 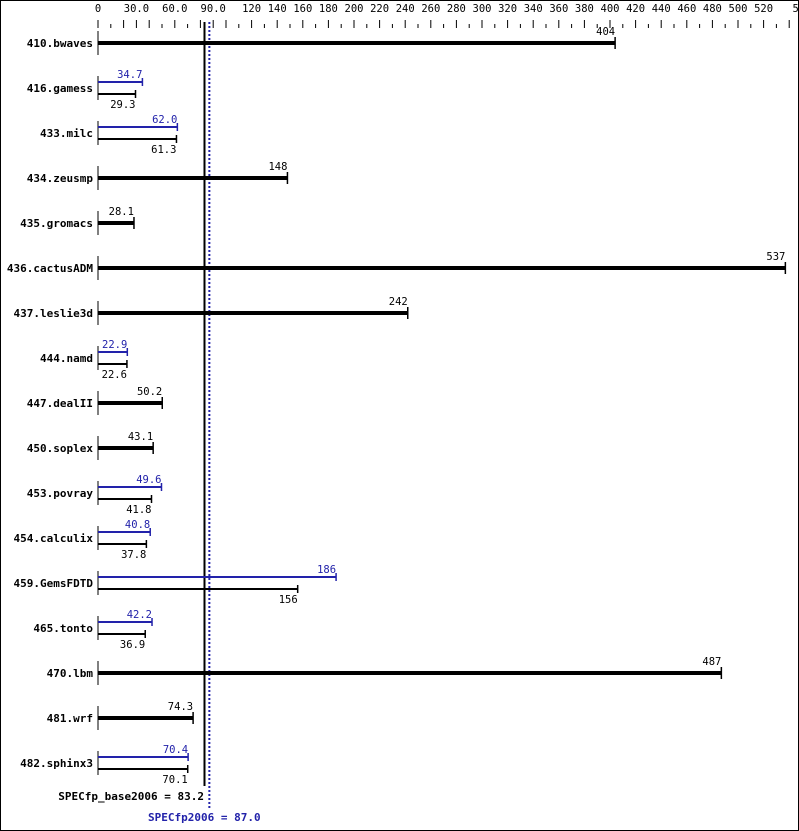 What do you see at coordinates (712, 9) in the screenshot?
I see `x-tick-label: 480` at bounding box center [712, 9].